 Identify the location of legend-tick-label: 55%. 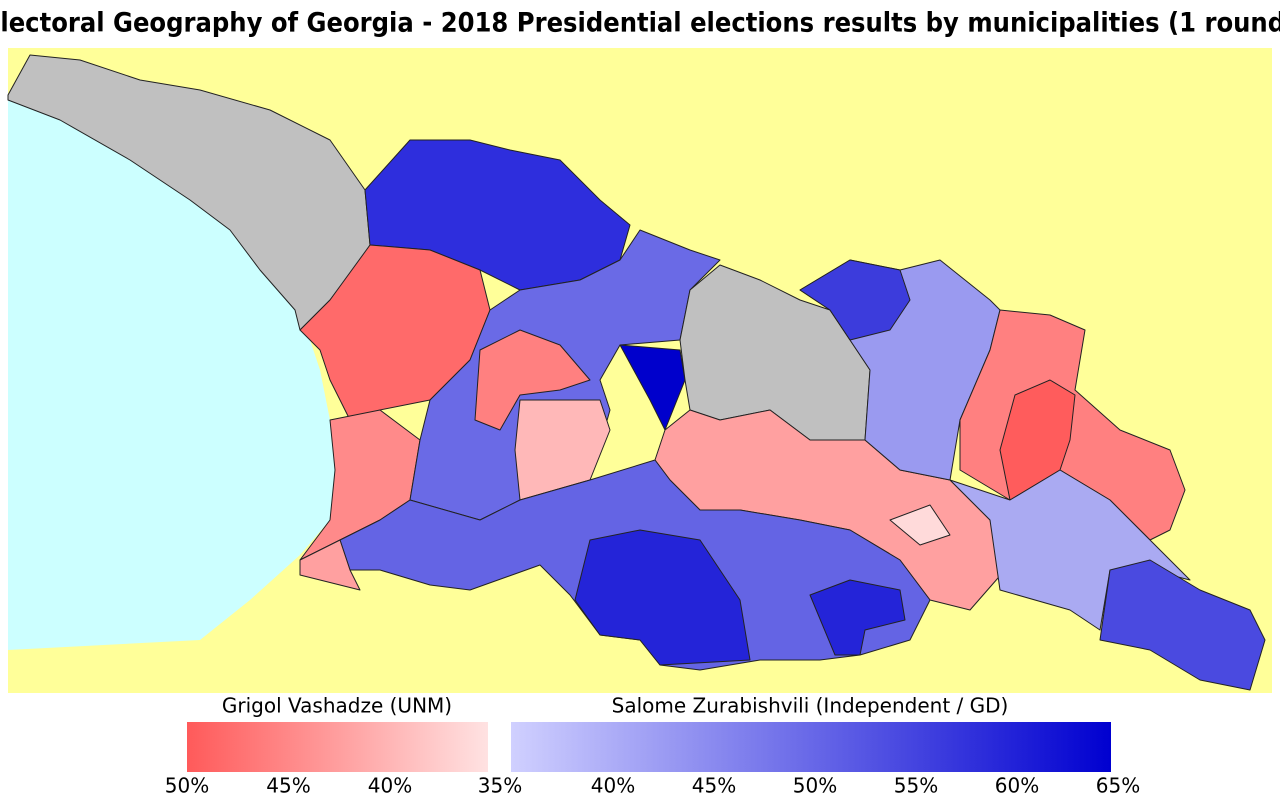
(916, 786).